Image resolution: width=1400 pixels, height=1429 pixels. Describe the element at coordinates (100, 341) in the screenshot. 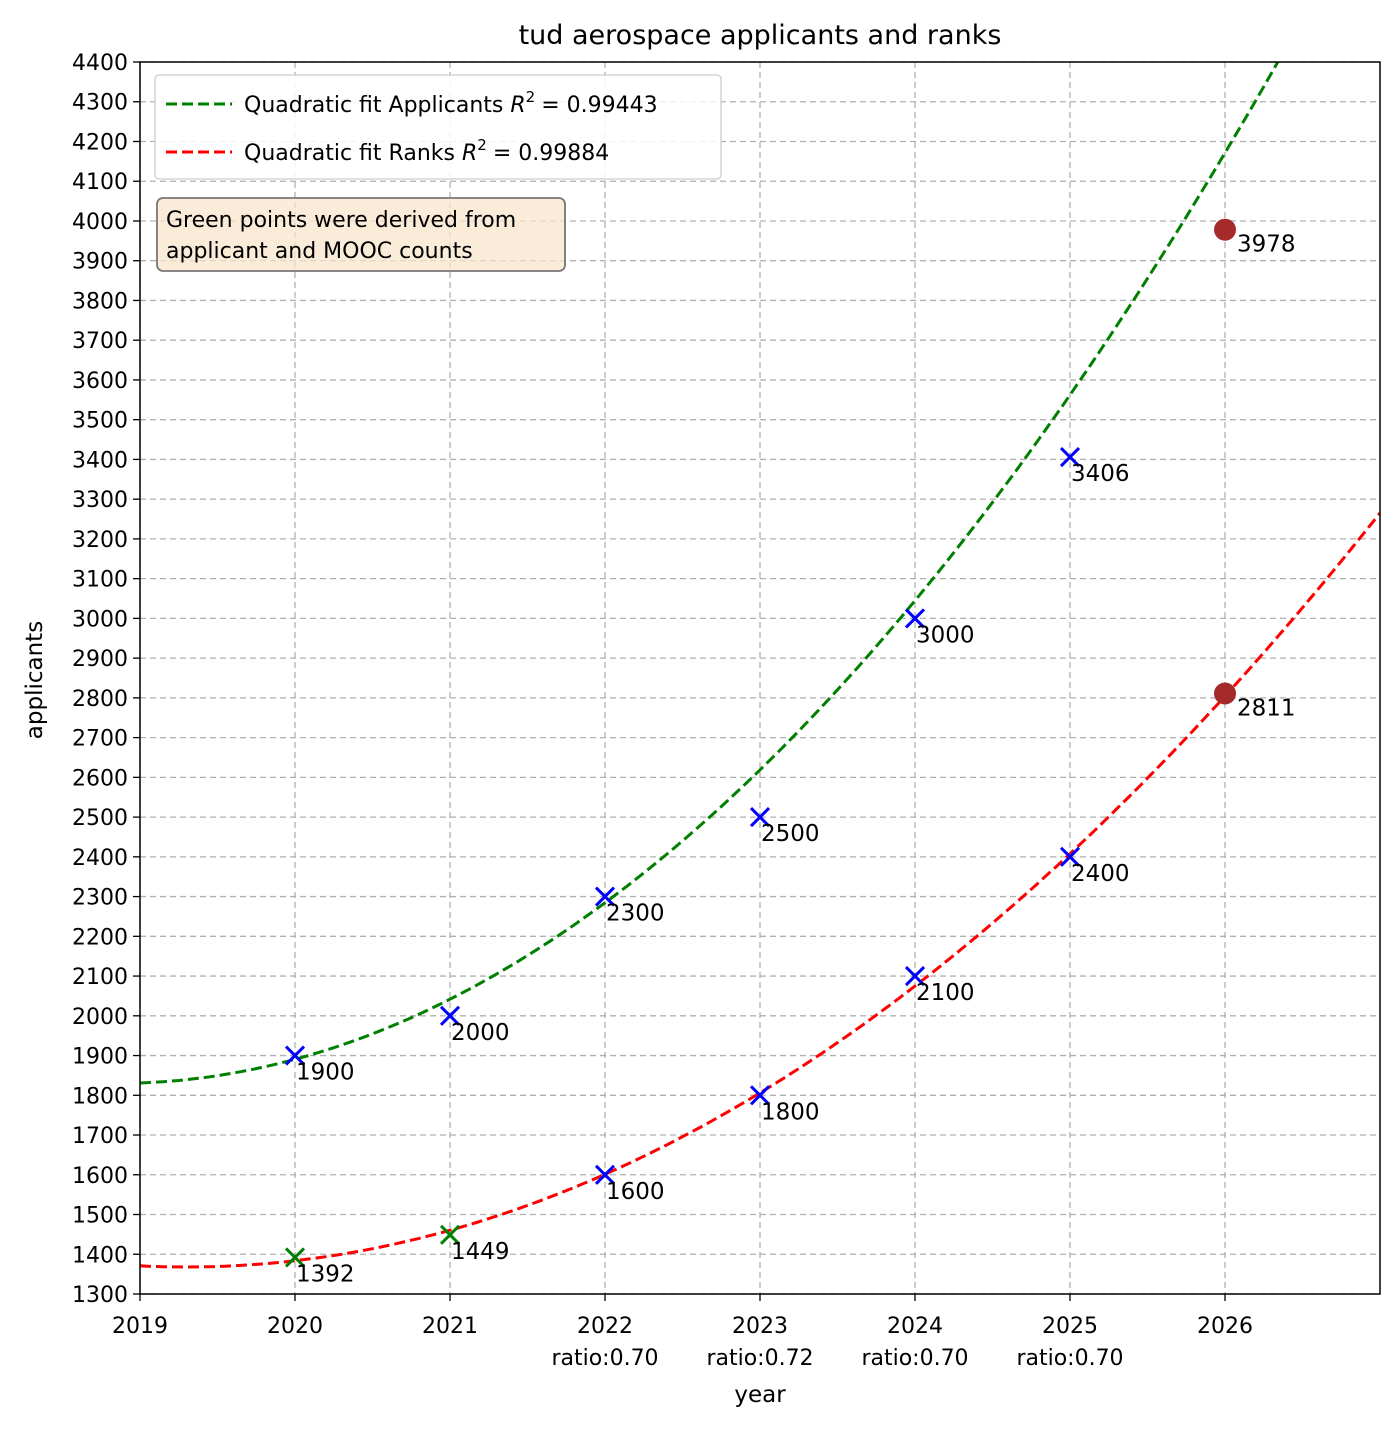

I see `y-tick-label: 3700` at that location.